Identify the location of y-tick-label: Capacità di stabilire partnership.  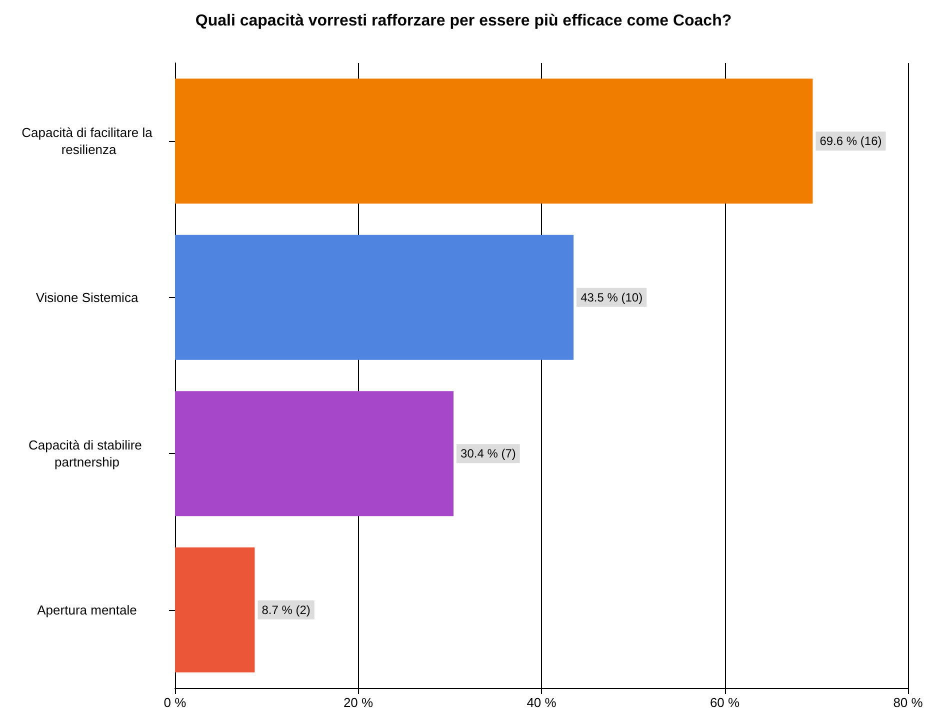
(87, 454).